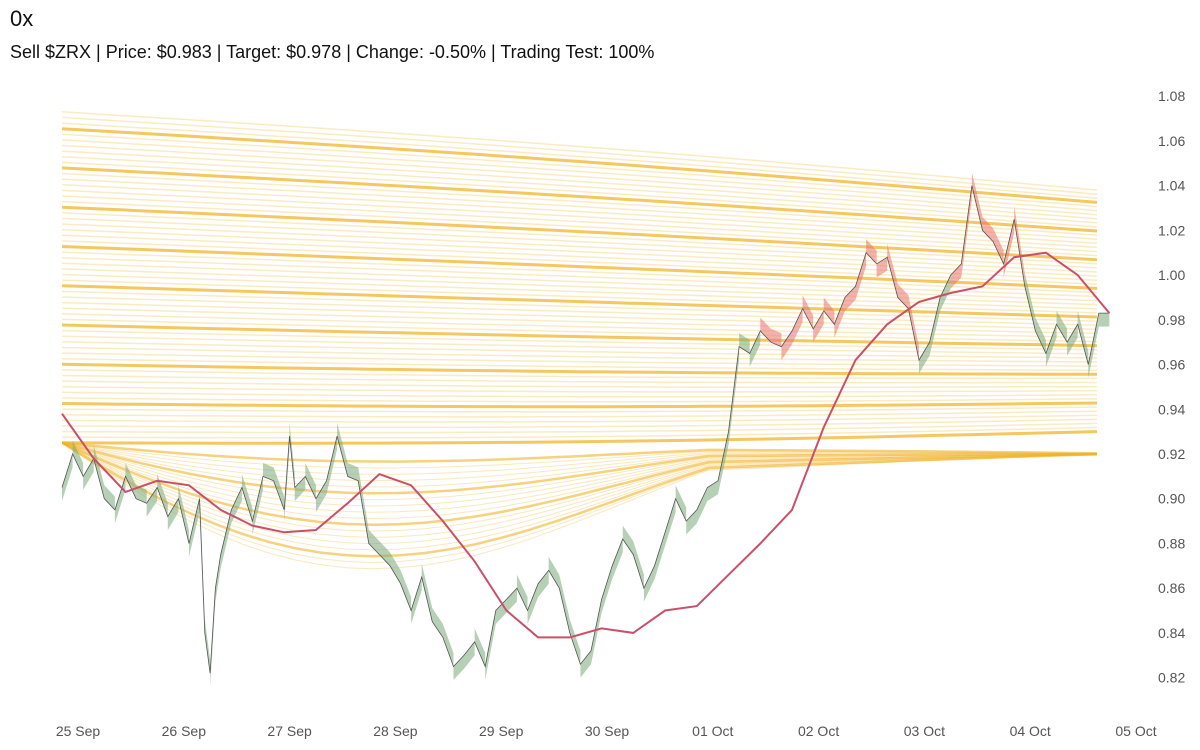 The image size is (1200, 750). I want to click on x-tick-label: 29 Sep, so click(501, 731).